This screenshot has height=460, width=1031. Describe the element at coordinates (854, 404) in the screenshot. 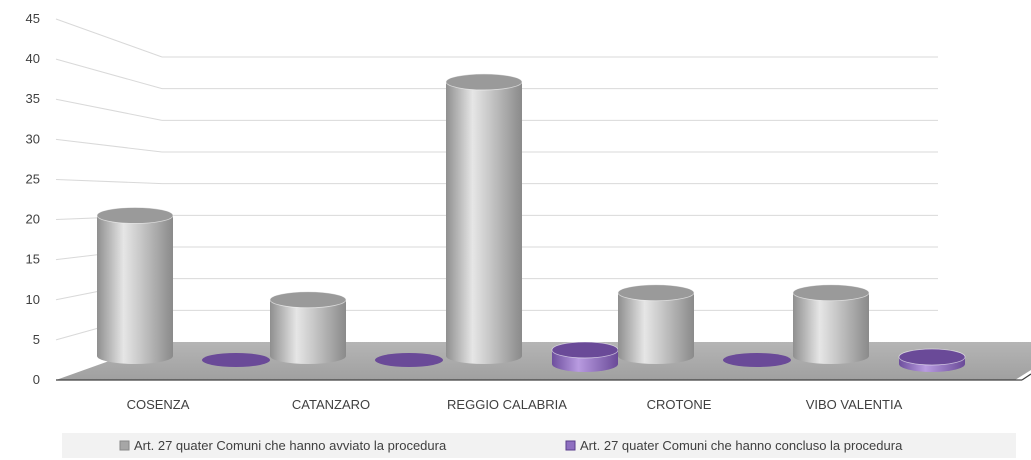

I see `x-category-label: VIBO VALENTIA` at that location.